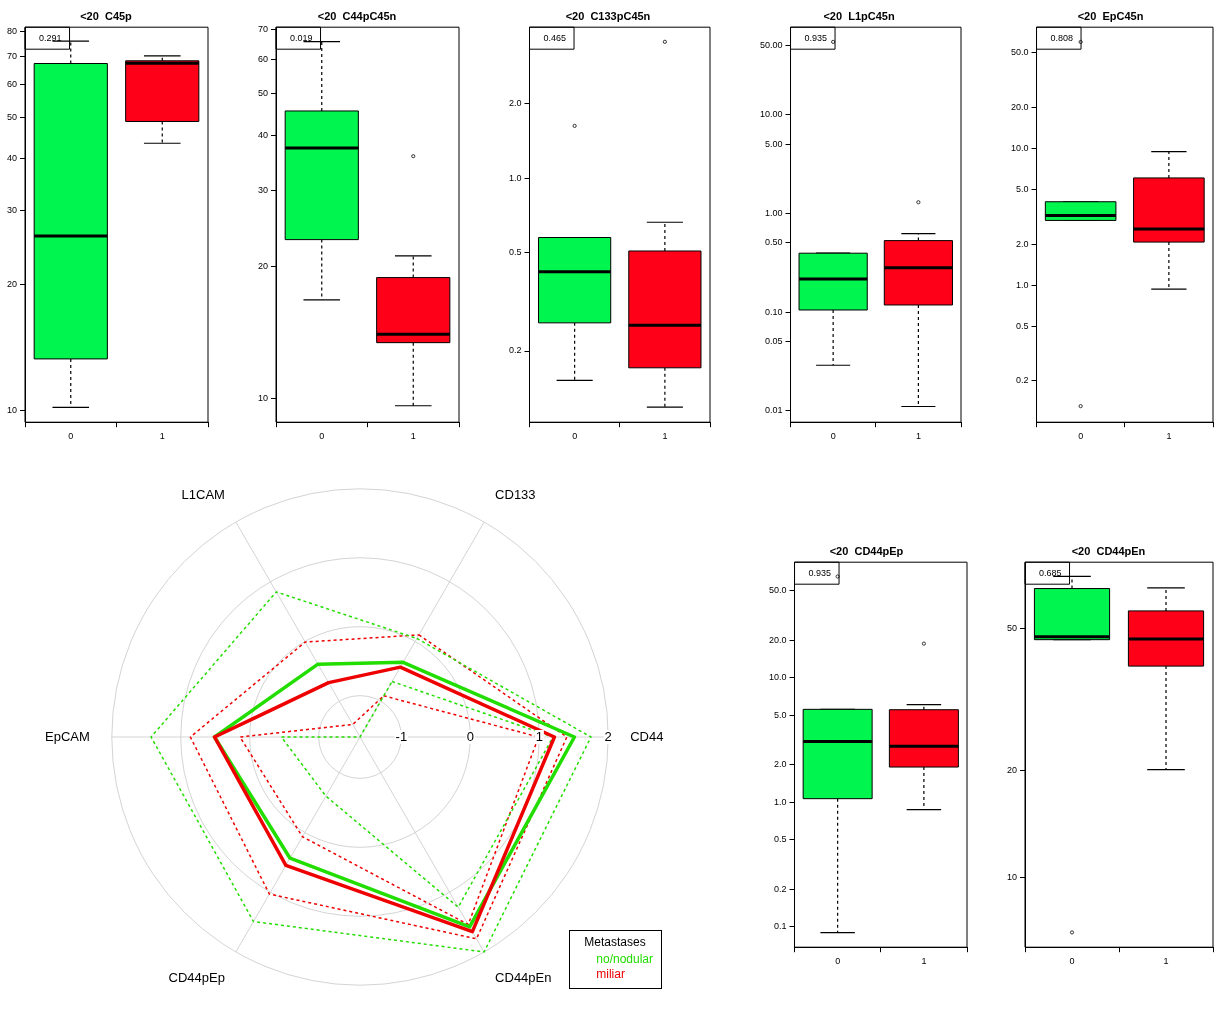 This screenshot has width=1217, height=1034. I want to click on chart-title: <20 C133pC45n, so click(608, 15).